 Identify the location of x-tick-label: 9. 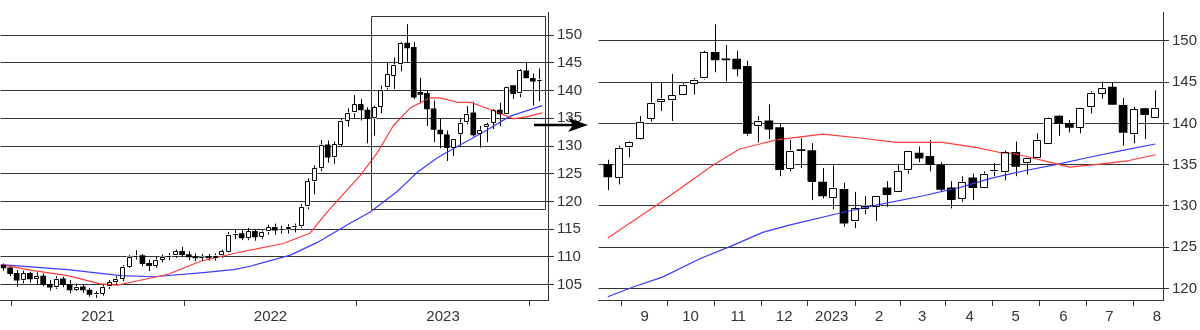
(644, 316).